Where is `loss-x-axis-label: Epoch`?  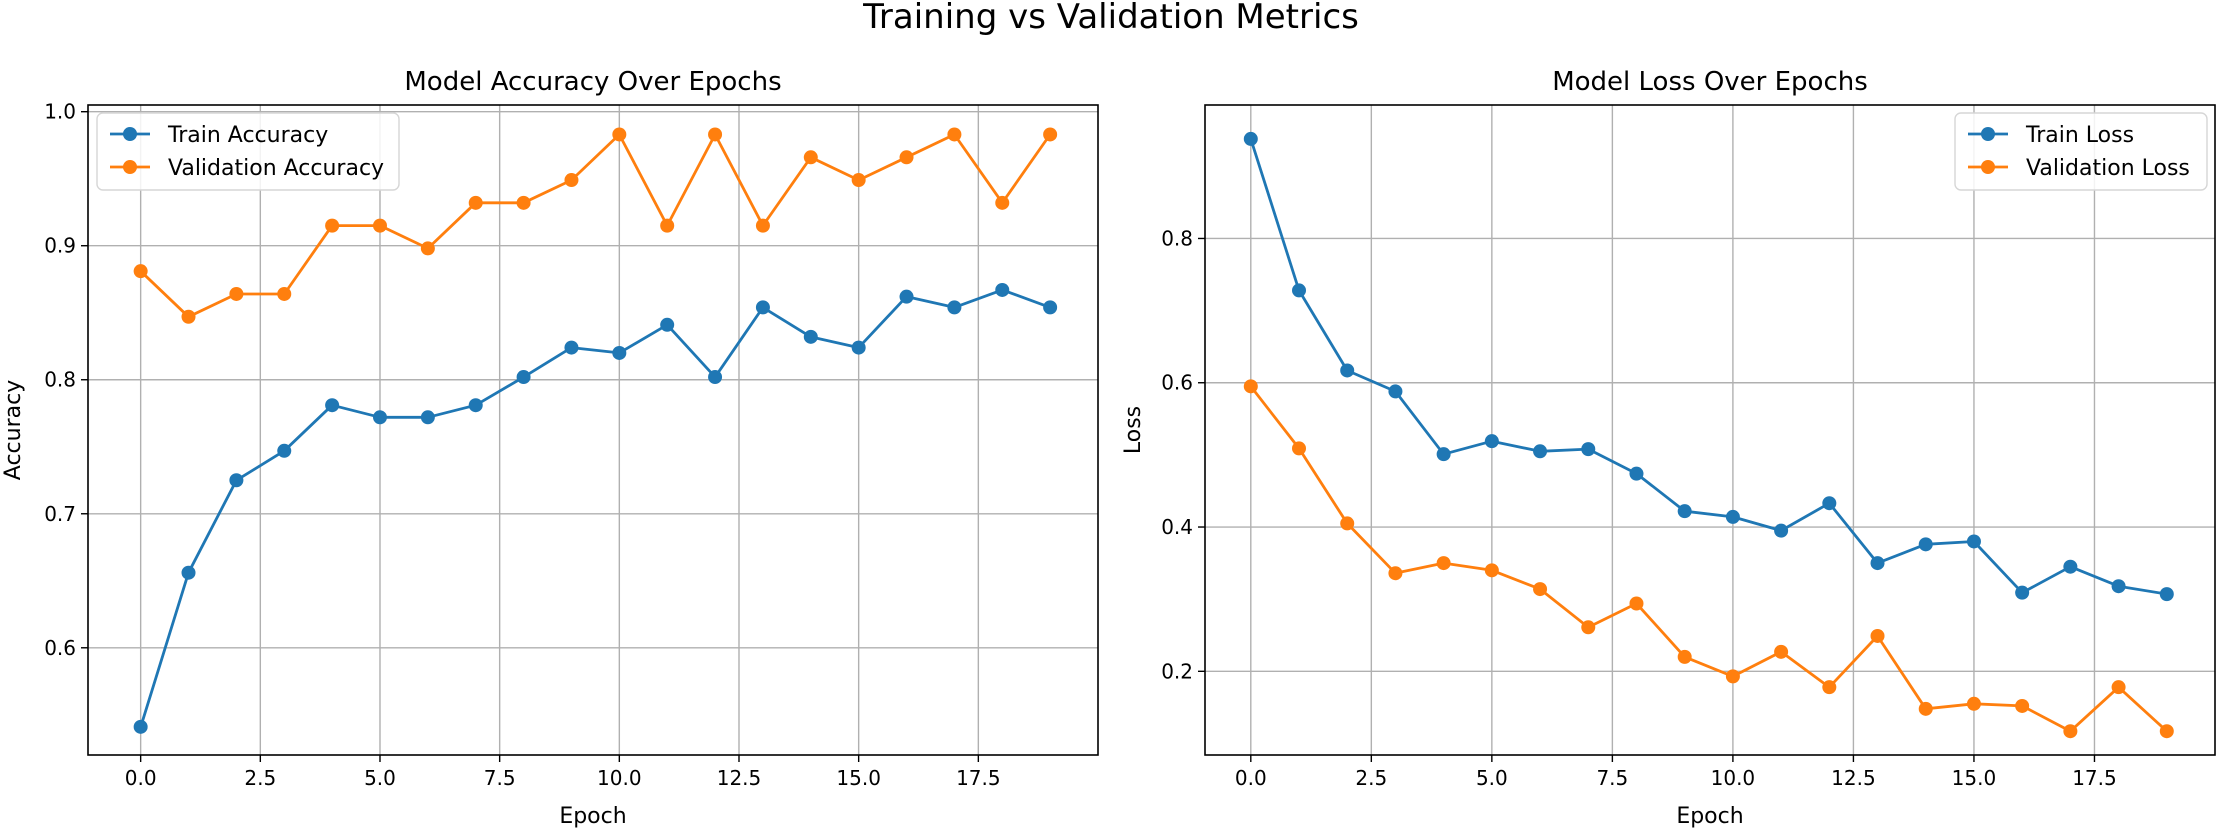
loss-x-axis-label: Epoch is located at coordinates (1709, 816).